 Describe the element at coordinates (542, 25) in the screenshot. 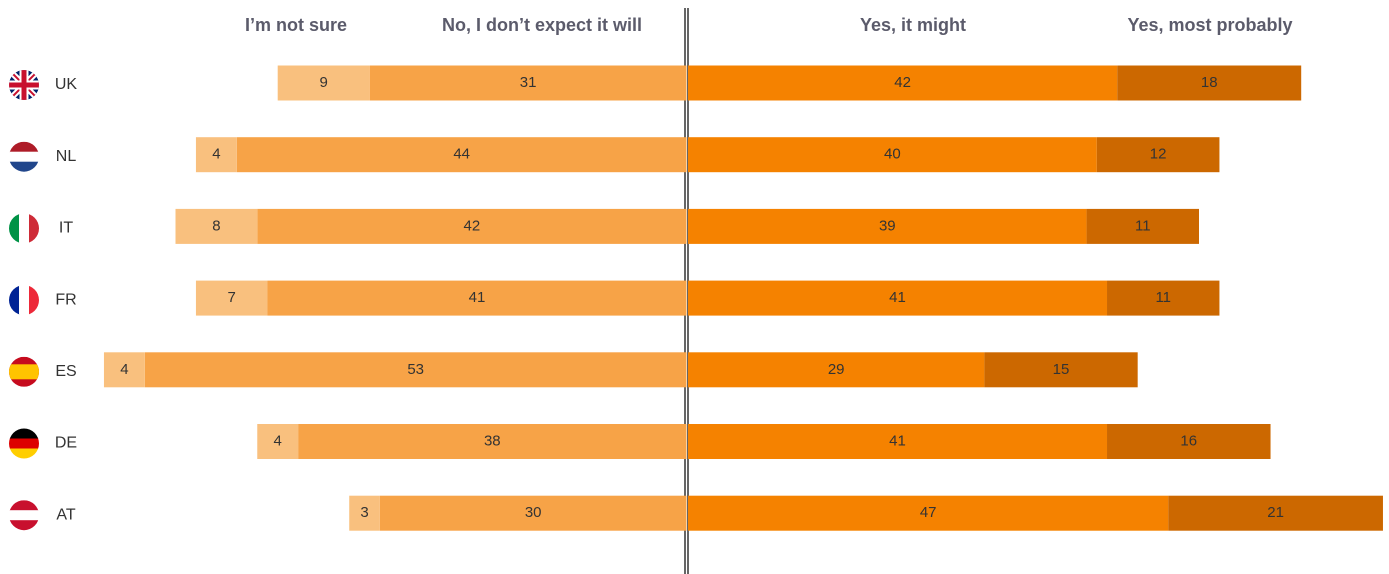

I see `legend-label: No, I don’t expect it will` at that location.